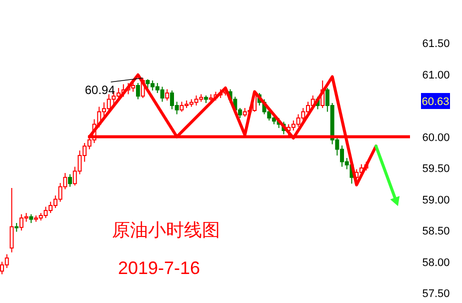 This screenshot has width=462, height=303. I want to click on y-tick-label: 61.50, so click(436, 44).